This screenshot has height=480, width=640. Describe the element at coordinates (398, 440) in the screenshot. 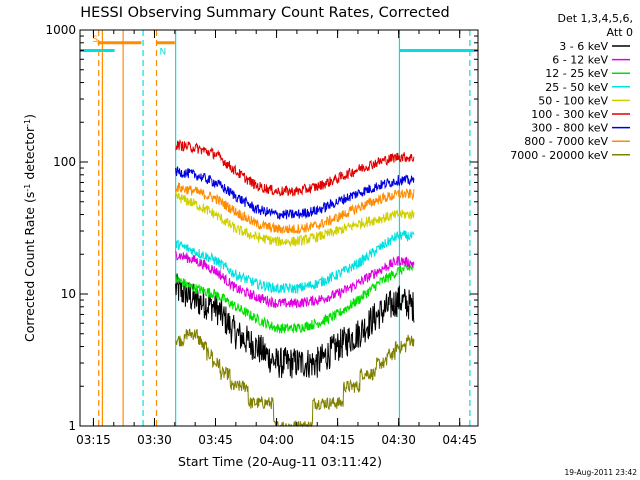

I see `x-tick-label-5: 04:30` at that location.